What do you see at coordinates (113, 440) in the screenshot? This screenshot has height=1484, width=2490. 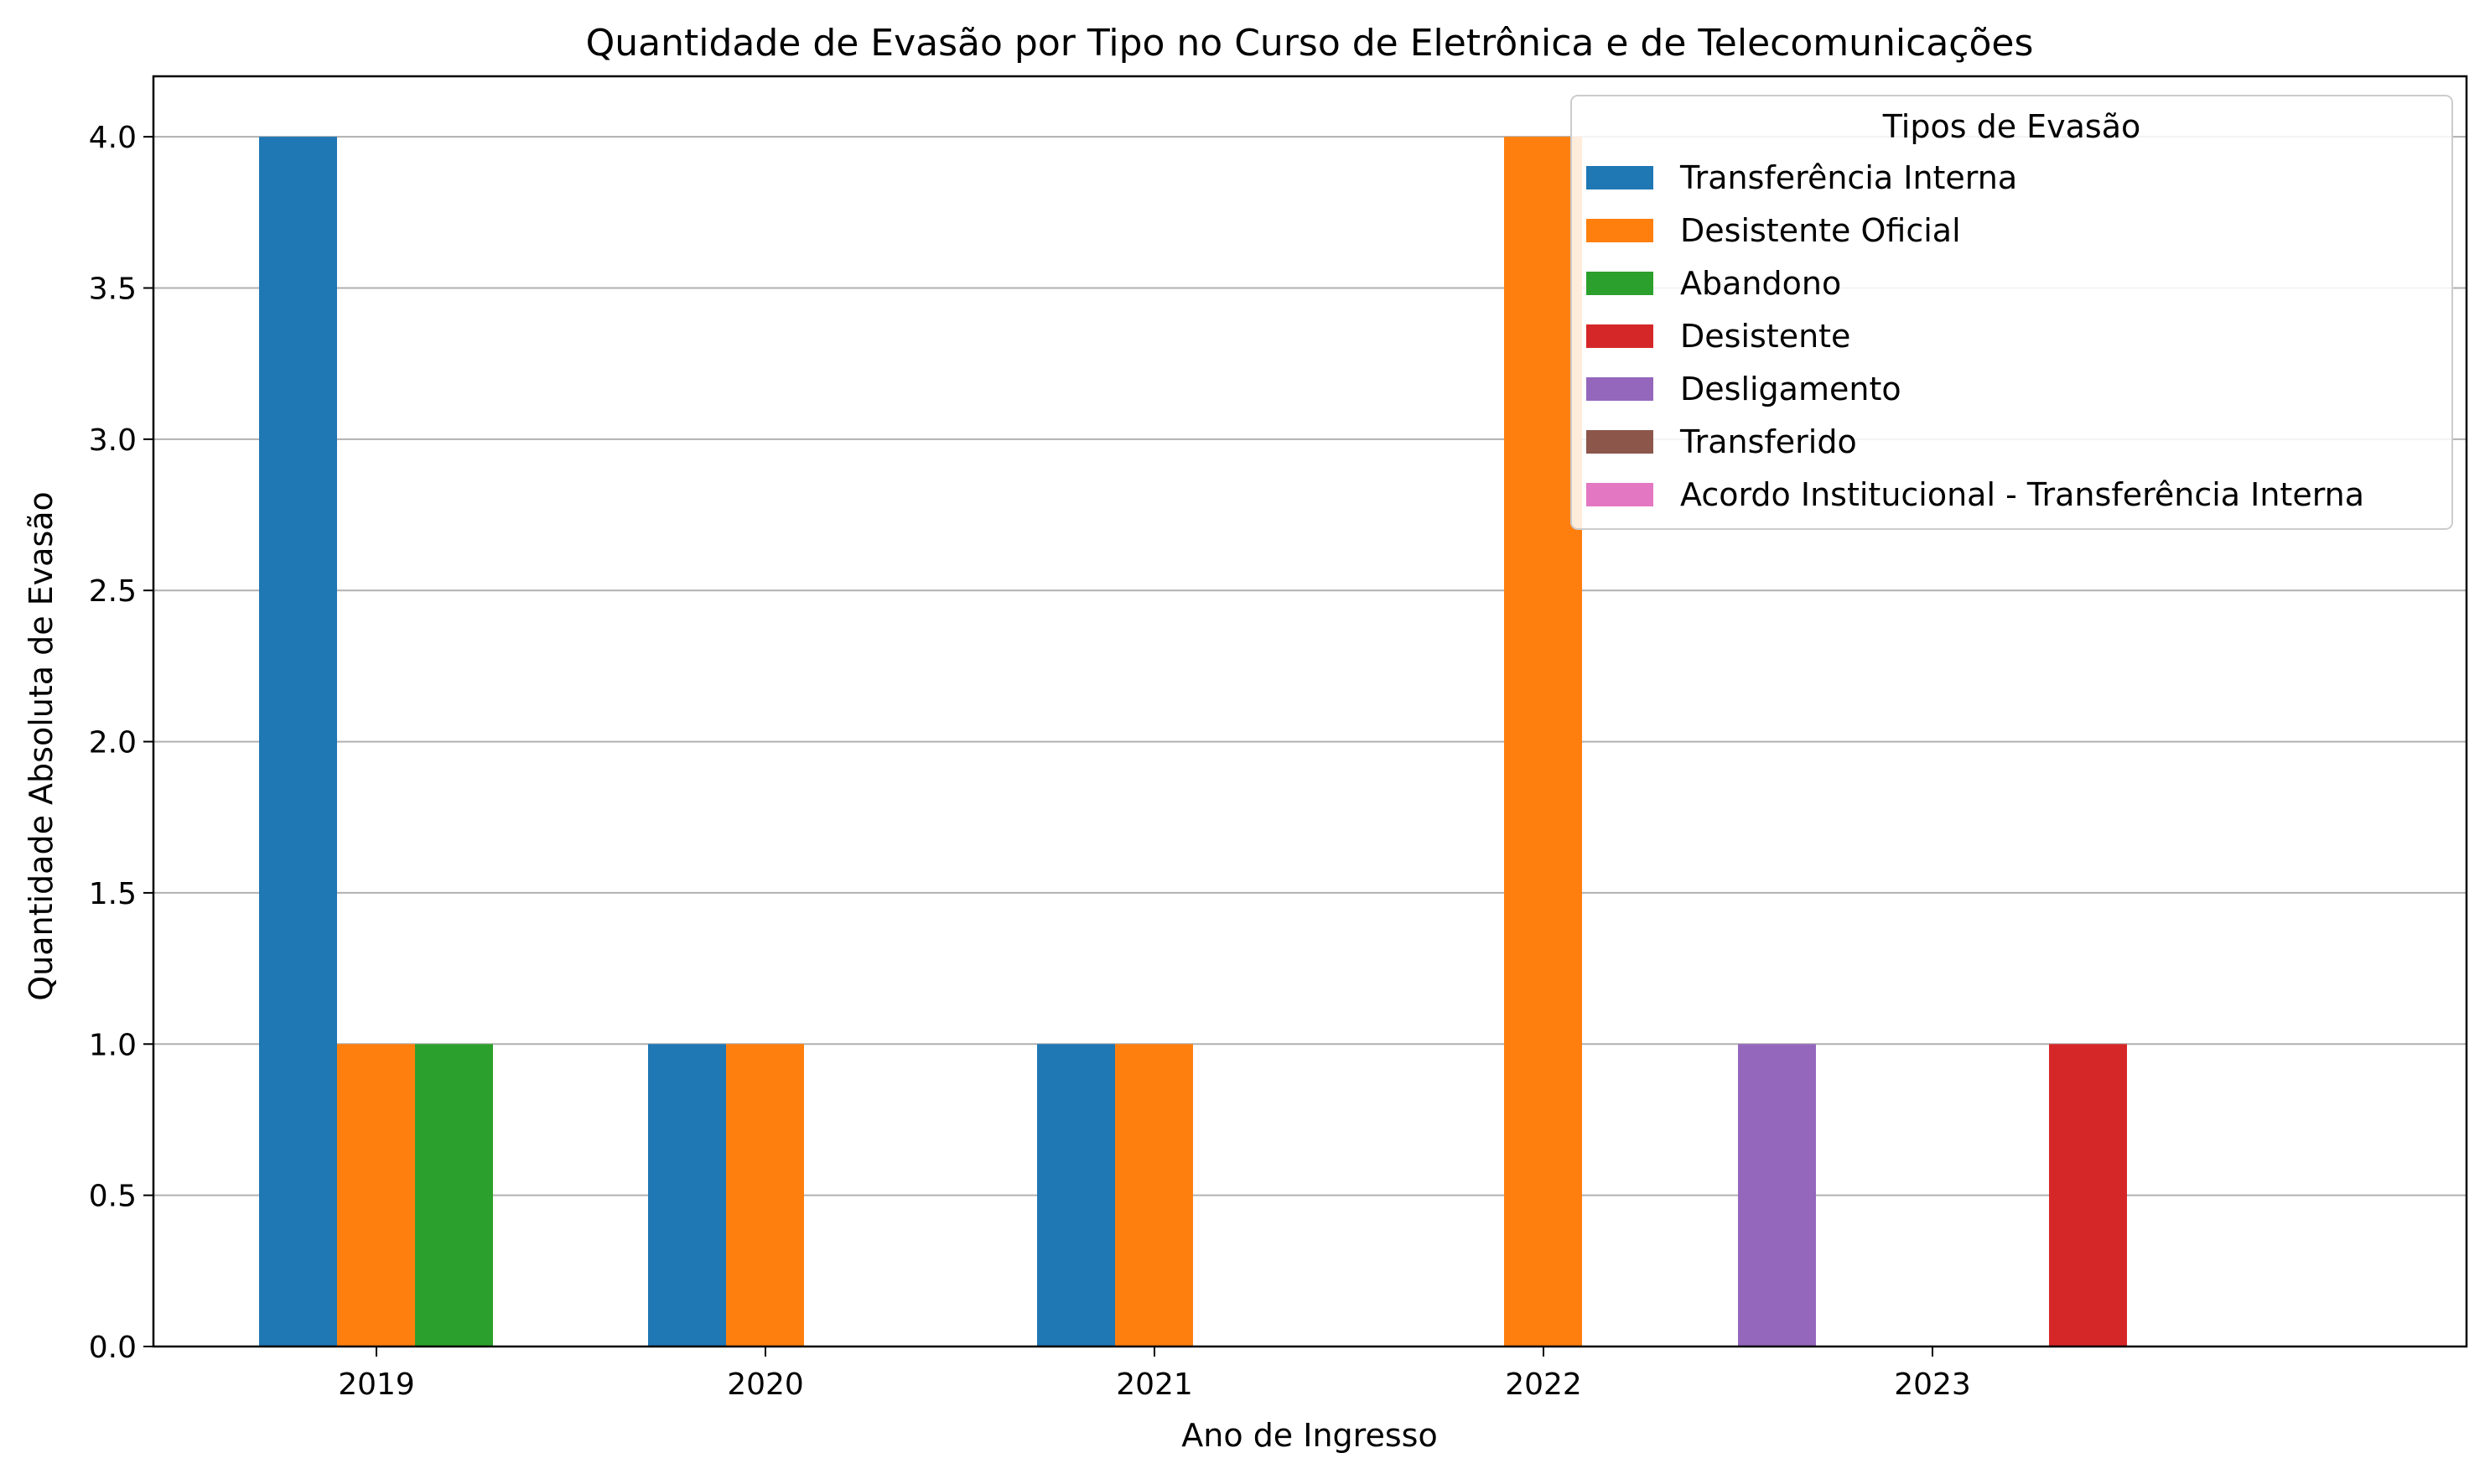 I see `y-tick-label: 3.0` at bounding box center [113, 440].